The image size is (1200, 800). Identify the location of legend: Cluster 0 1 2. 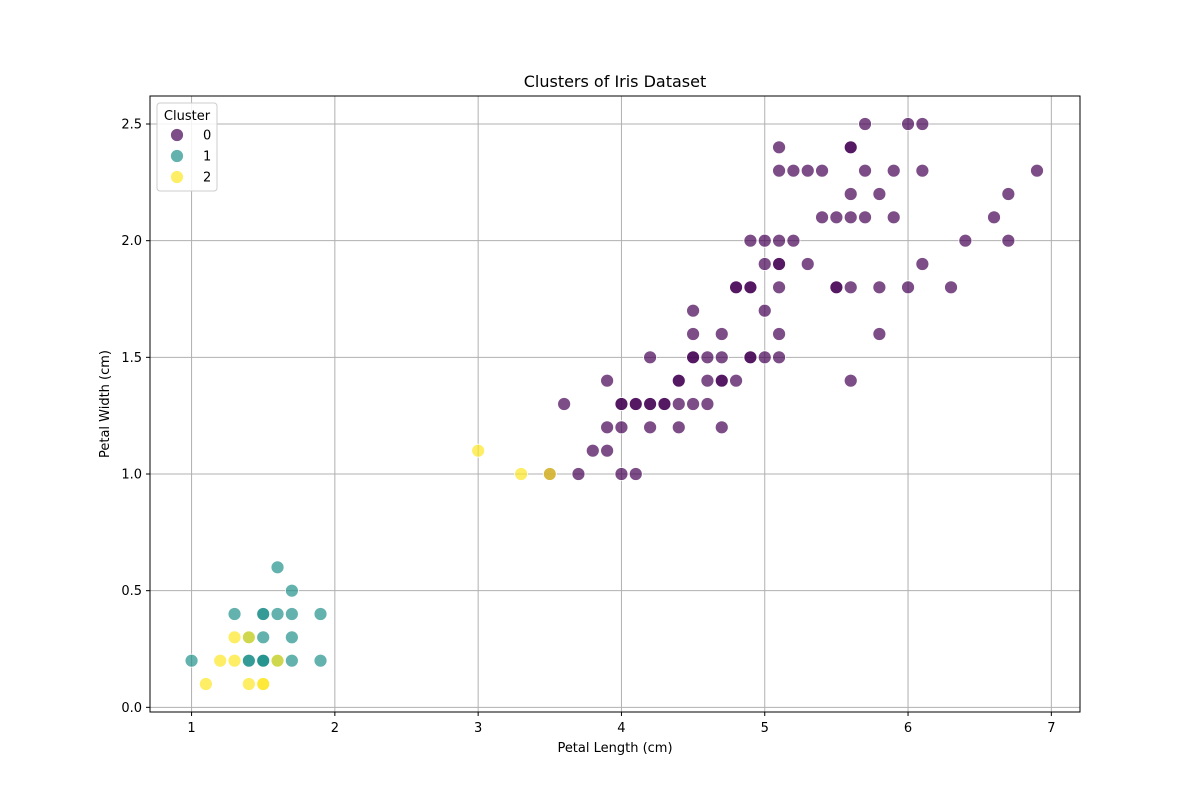
(187, 147).